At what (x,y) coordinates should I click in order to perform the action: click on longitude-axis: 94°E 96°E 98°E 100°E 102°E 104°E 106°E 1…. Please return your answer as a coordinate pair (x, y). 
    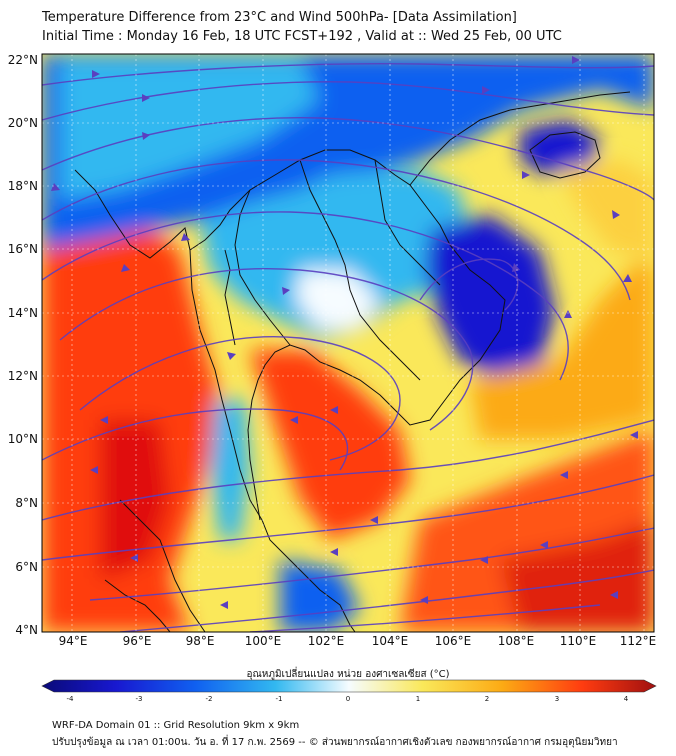
    Looking at the image, I should click on (358, 641).